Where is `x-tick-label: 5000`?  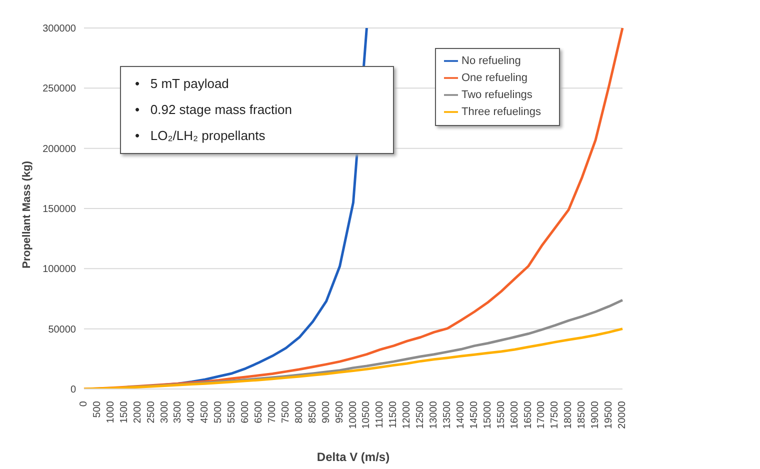
x-tick-label: 5000 is located at coordinates (218, 412).